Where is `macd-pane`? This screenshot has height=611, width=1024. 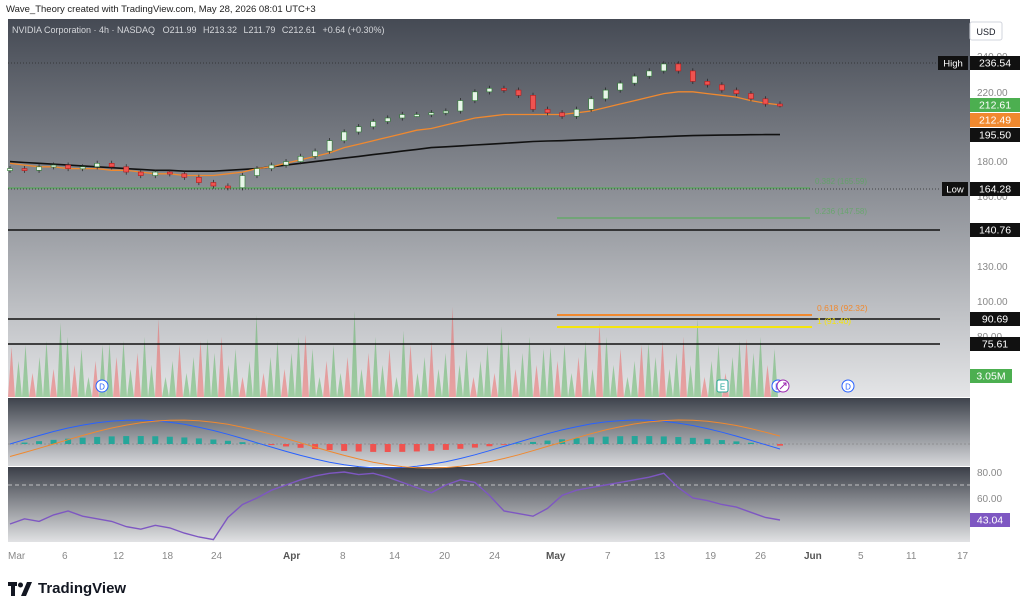
macd-pane is located at coordinates (489, 432).